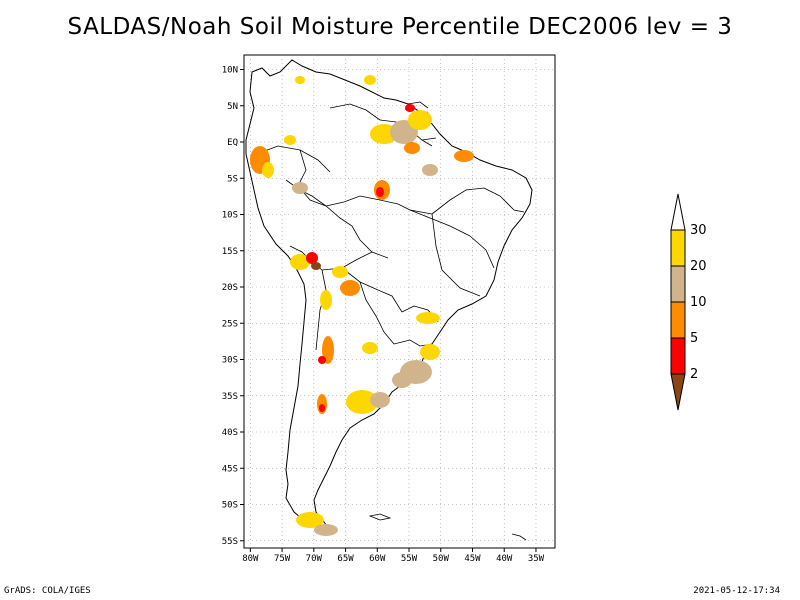 This screenshot has height=600, width=800. What do you see at coordinates (232, 107) in the screenshot?
I see `lat-tick-label: 5N` at bounding box center [232, 107].